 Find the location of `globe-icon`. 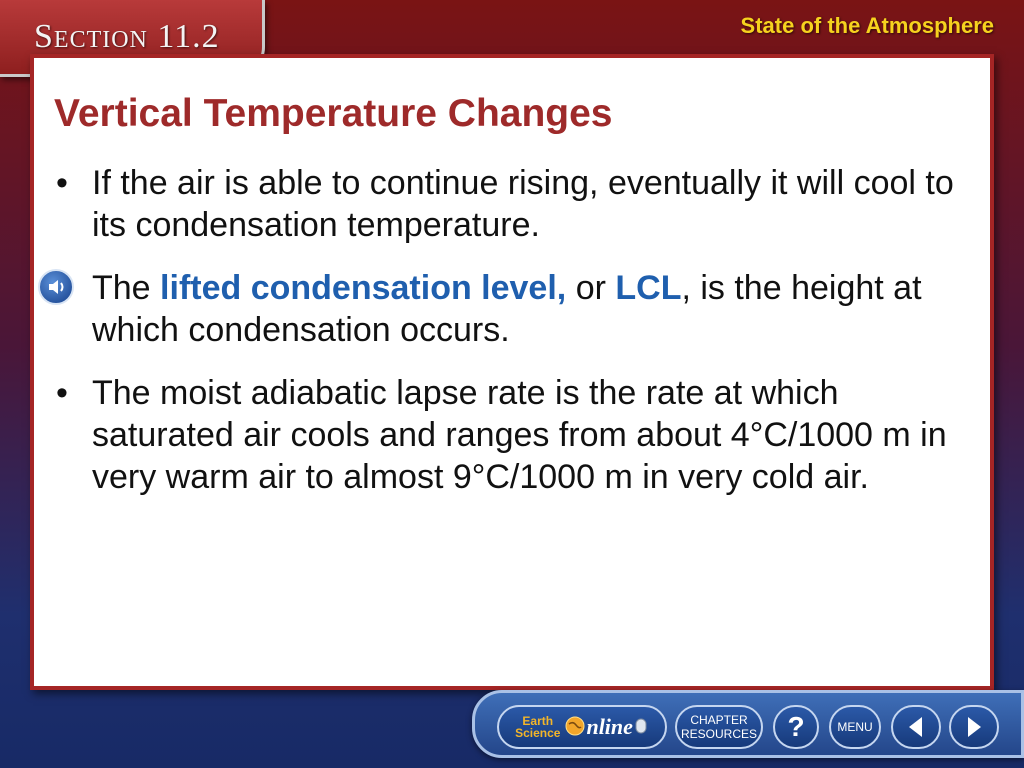

globe-icon is located at coordinates (575, 727).